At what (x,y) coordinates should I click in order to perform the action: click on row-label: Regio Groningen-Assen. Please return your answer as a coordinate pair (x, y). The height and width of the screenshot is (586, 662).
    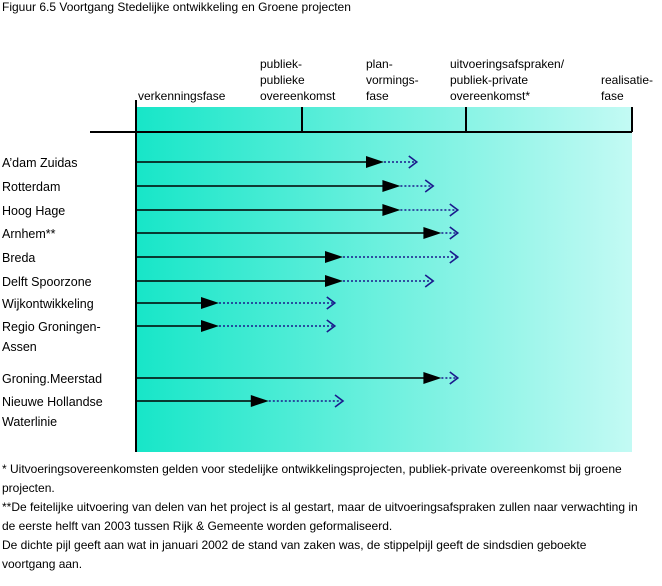
    Looking at the image, I should click on (51, 337).